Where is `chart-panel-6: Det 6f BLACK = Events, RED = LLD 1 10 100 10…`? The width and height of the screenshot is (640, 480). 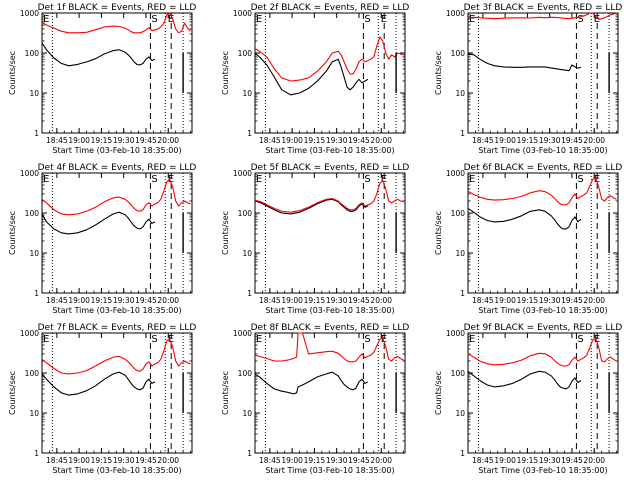 chart-panel-6: Det 6f BLACK = Events, RED = LLD 1 10 100 10… is located at coordinates (528, 239).